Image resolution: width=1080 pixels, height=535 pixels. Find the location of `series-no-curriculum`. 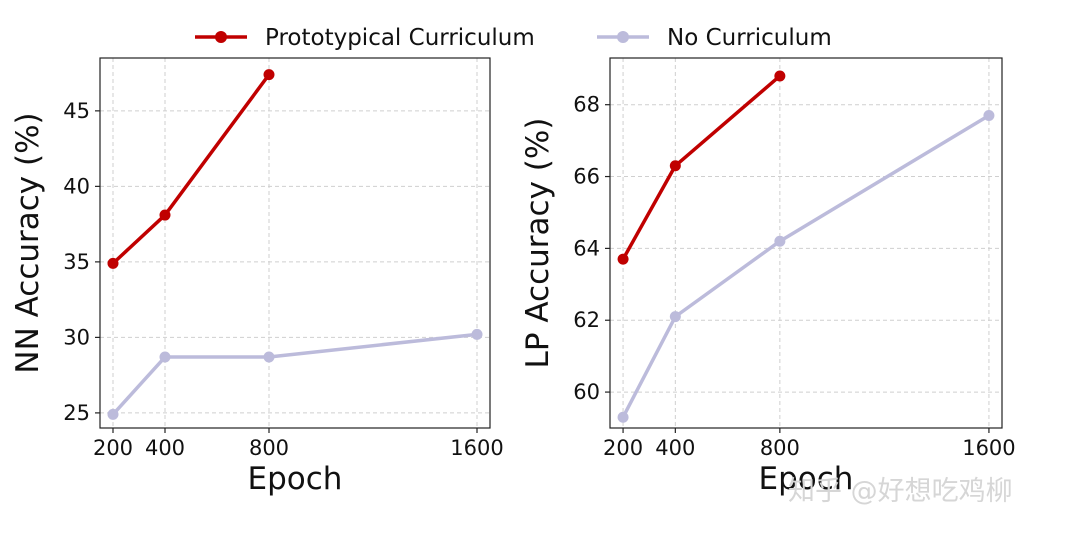

series-no-curriculum is located at coordinates (295, 374).